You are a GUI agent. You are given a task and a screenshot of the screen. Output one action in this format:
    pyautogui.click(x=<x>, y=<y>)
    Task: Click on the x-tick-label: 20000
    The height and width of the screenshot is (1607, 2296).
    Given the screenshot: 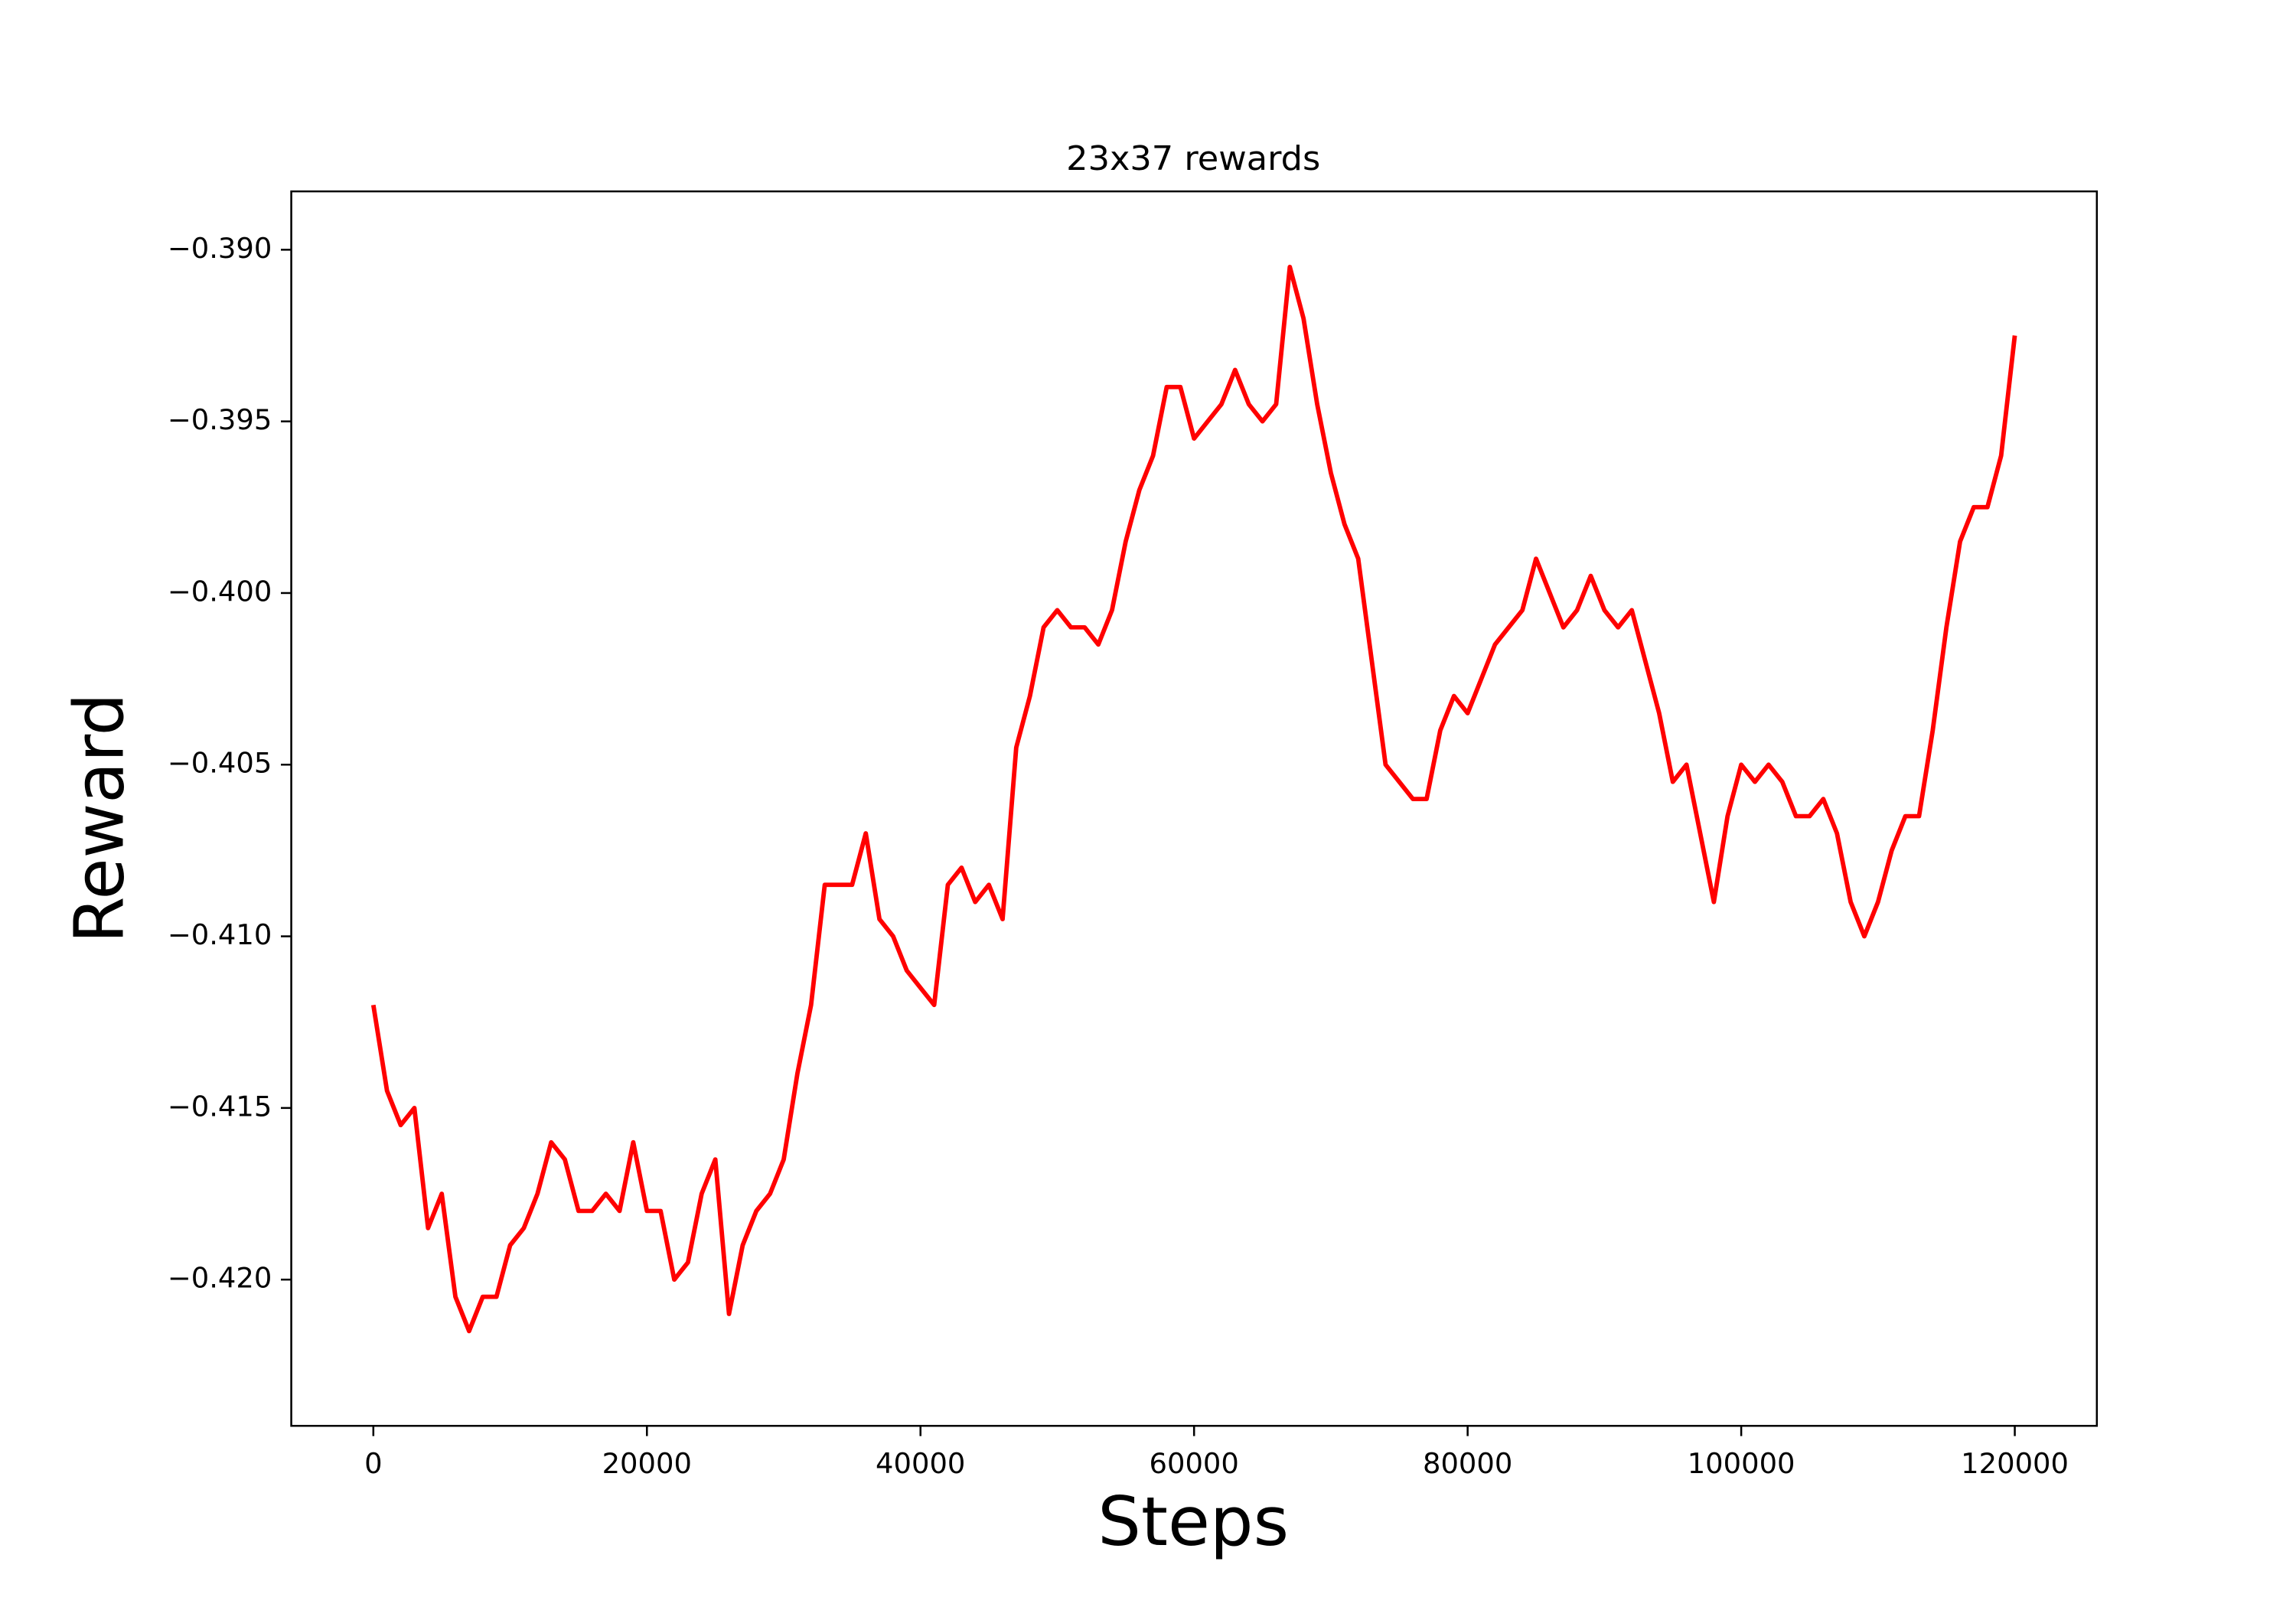 What is the action you would take?
    pyautogui.click(x=647, y=1464)
    